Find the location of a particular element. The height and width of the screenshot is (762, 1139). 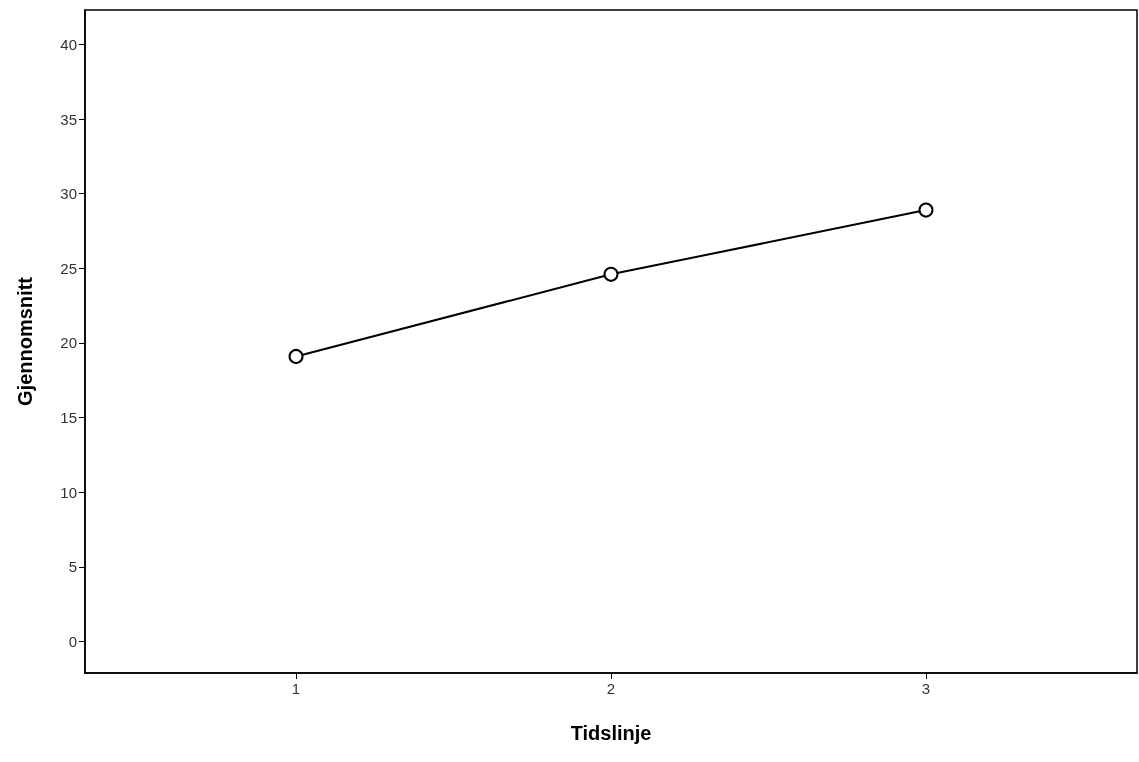

y-tick-label: 10 is located at coordinates (68, 492).